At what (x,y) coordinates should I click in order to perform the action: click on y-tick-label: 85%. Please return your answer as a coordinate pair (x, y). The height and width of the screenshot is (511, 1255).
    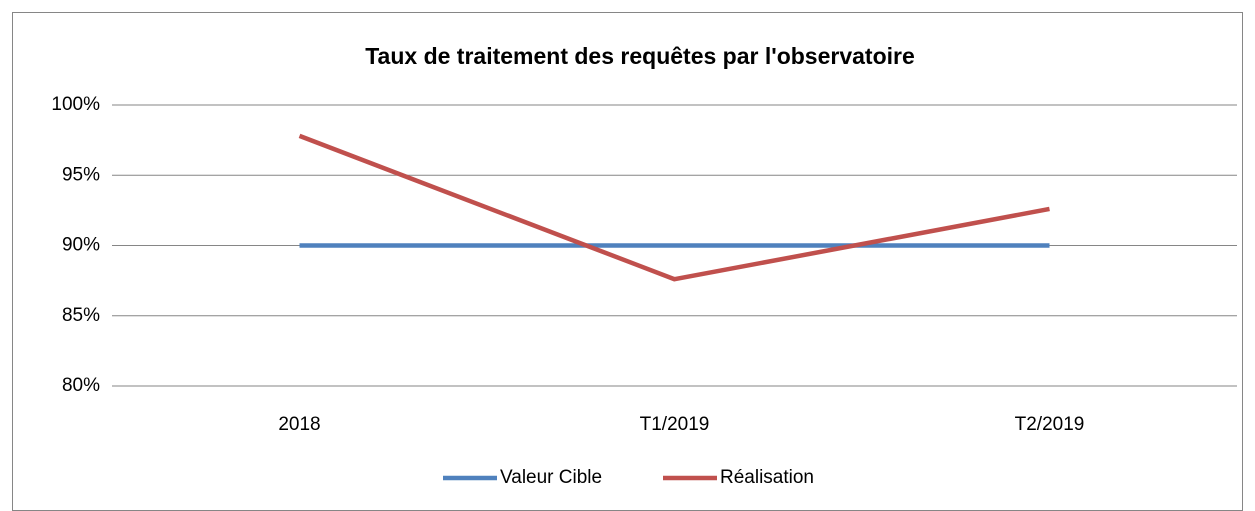
    Looking at the image, I should click on (81, 315).